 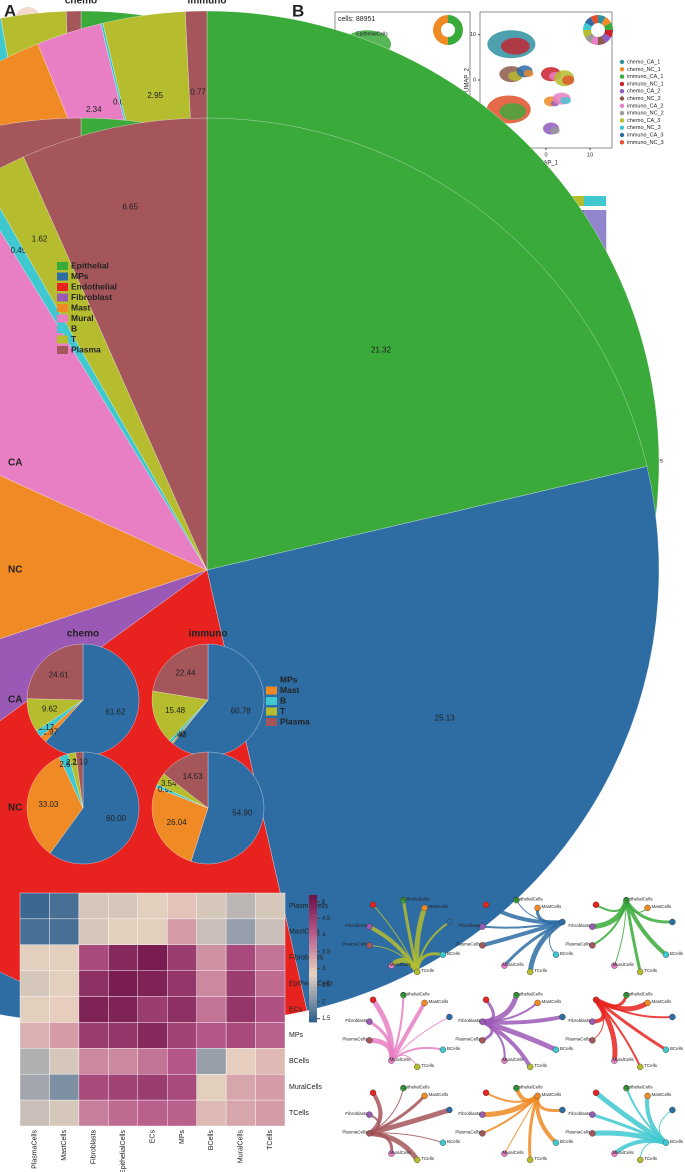 I want to click on pie-value-label: 60.78, so click(x=241, y=711).